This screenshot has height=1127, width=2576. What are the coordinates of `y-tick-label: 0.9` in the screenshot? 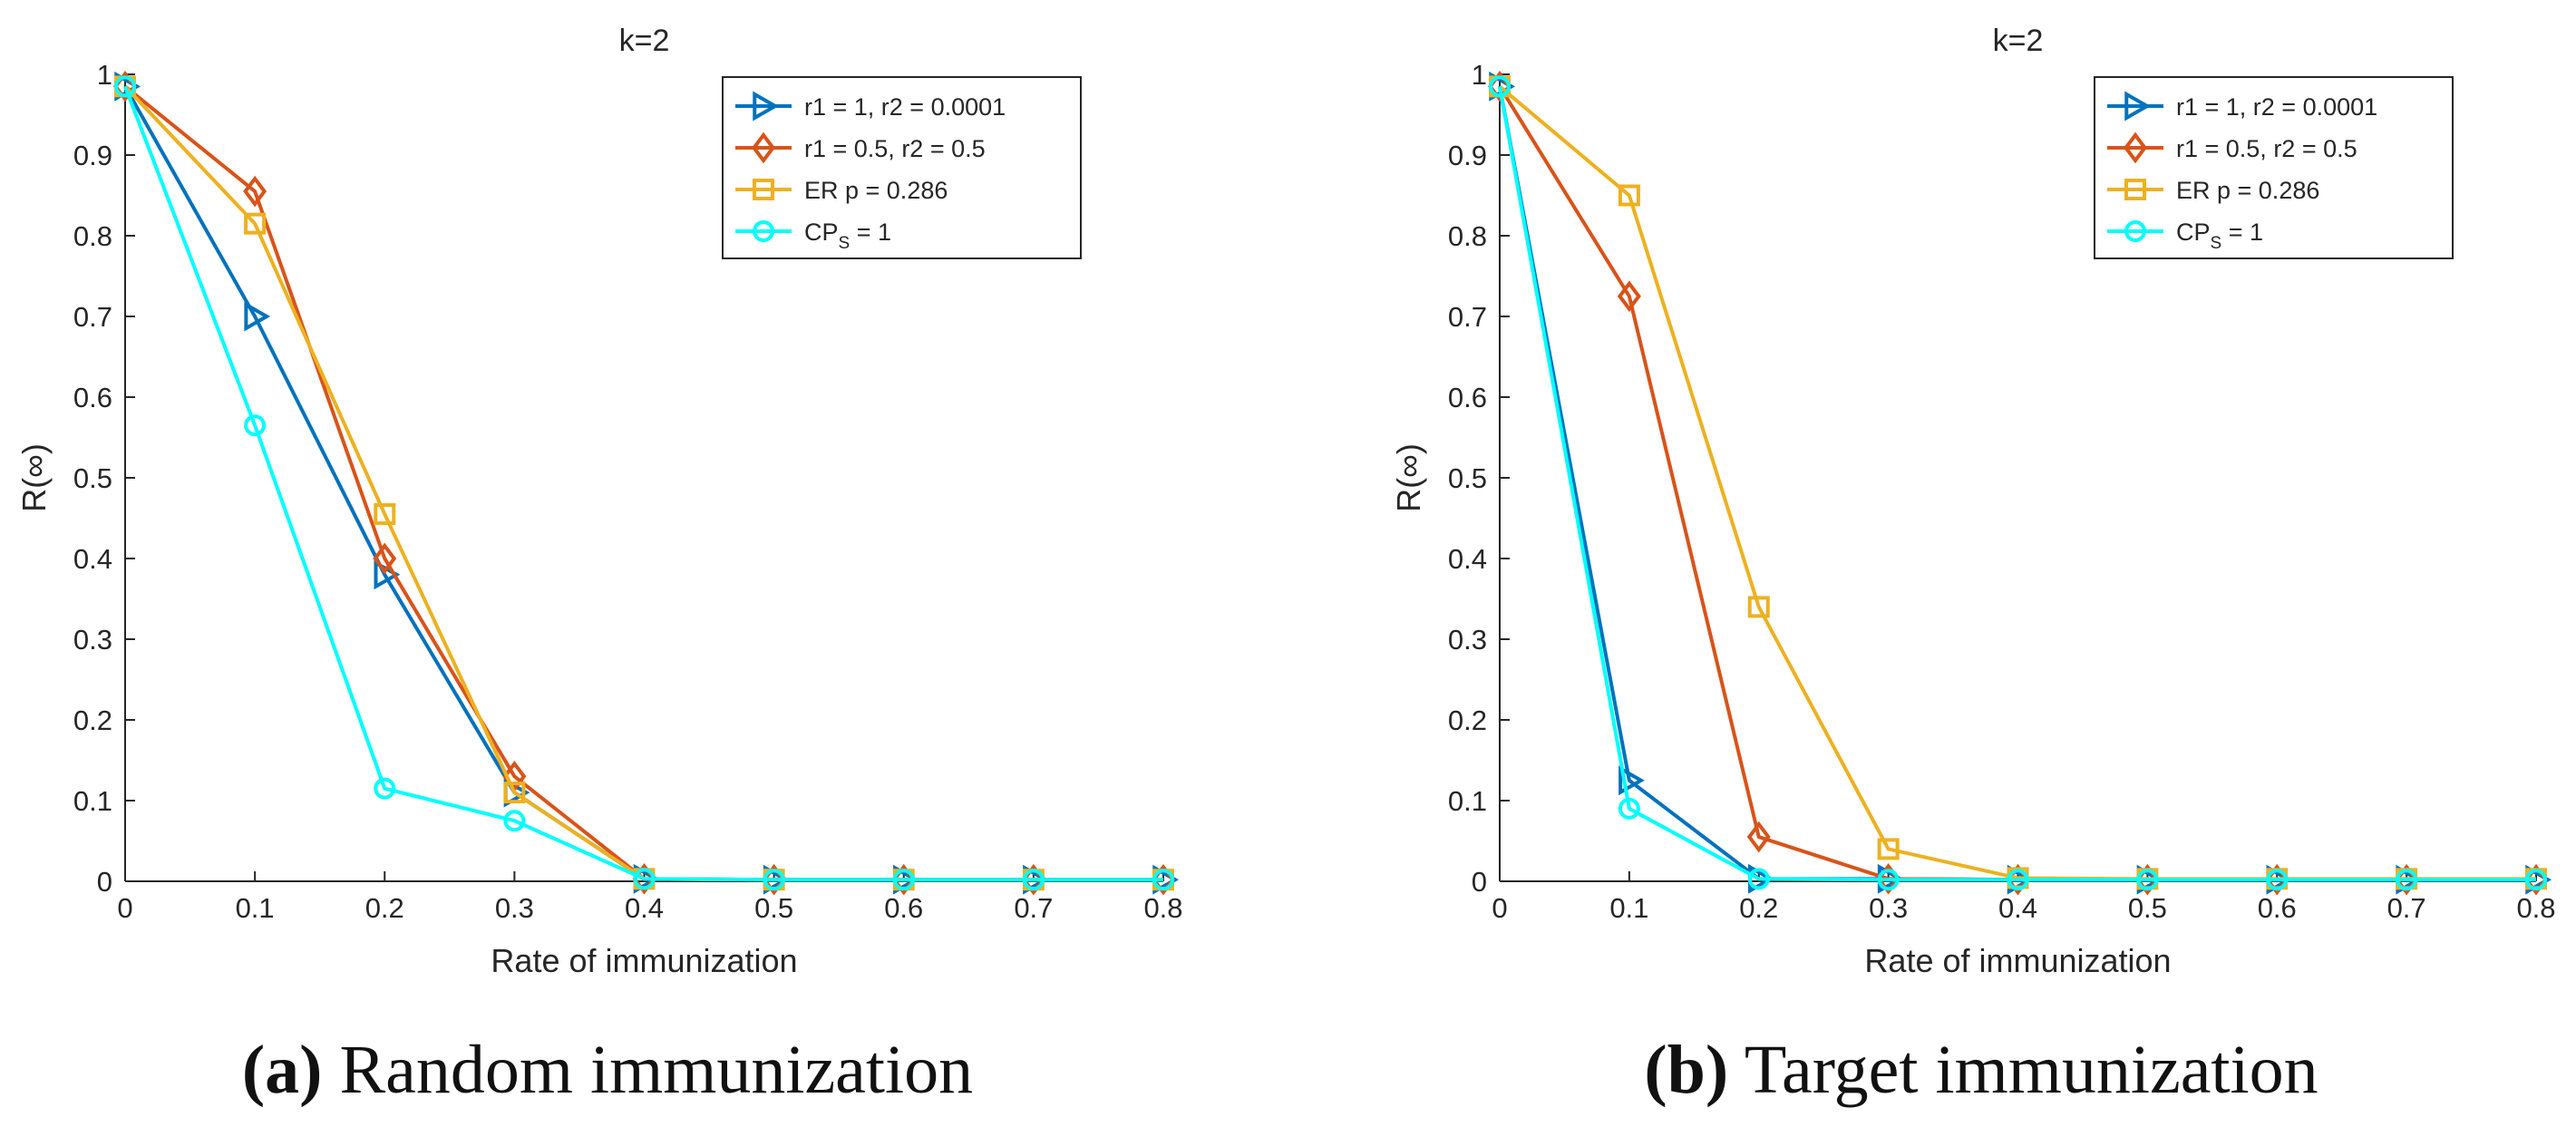 It's located at (92, 155).